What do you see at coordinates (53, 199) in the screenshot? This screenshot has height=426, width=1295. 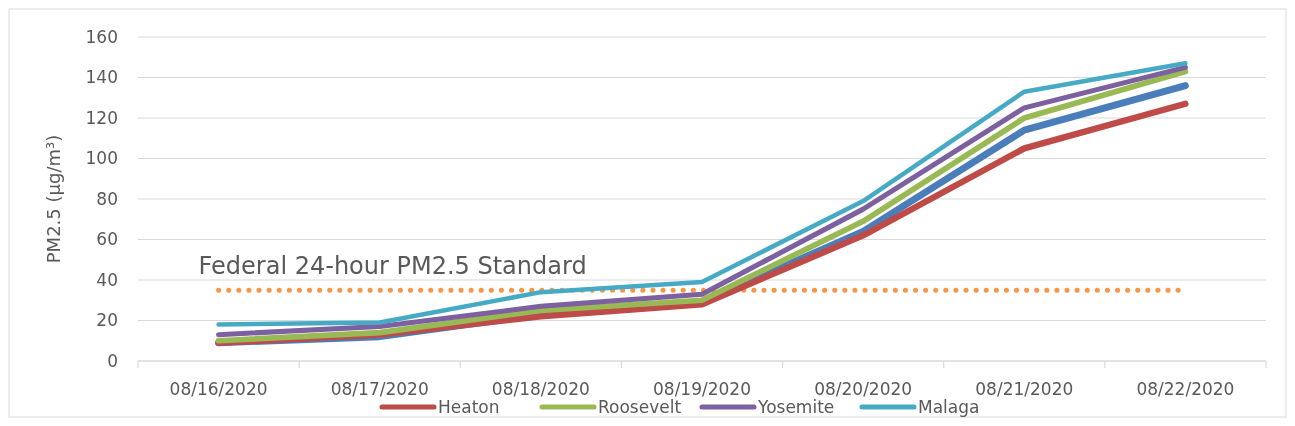 I see `y-axis-title: PM2.5 (µg/m³)` at bounding box center [53, 199].